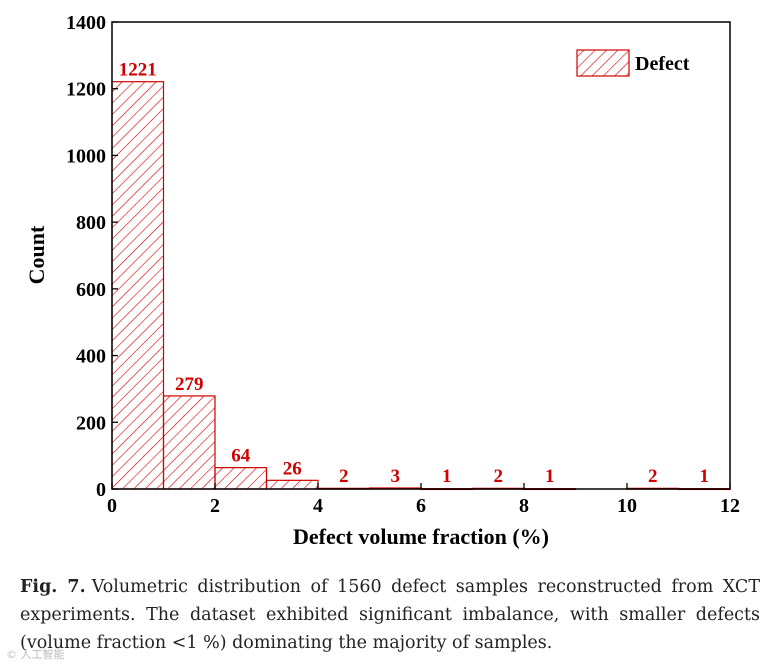 This screenshot has height=666, width=766. What do you see at coordinates (603, 63) in the screenshot?
I see `legend-swatch` at bounding box center [603, 63].